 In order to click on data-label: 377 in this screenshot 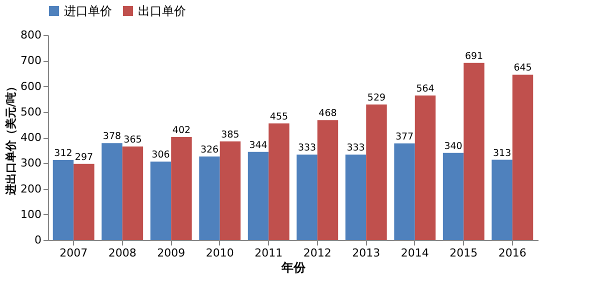, I will do `click(404, 136)`.